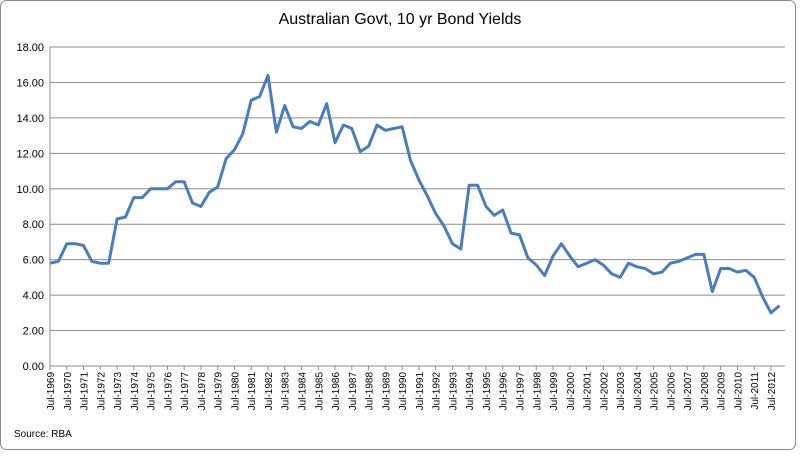 Image resolution: width=800 pixels, height=459 pixels. What do you see at coordinates (370, 391) in the screenshot?
I see `x-tick-label: Jul-1988` at bounding box center [370, 391].